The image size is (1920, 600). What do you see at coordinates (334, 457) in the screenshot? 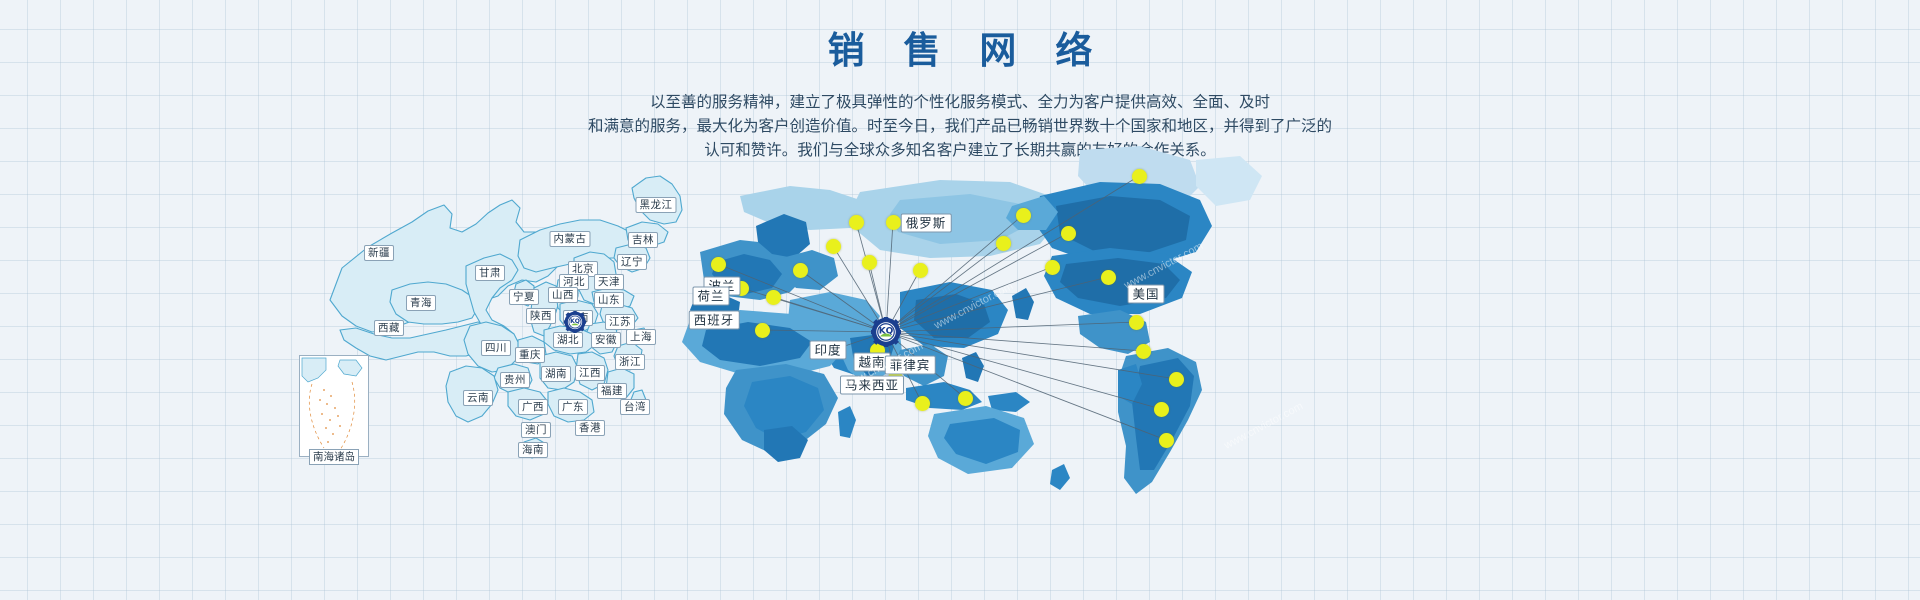
I see `inset-label: 南海诸岛` at bounding box center [334, 457].